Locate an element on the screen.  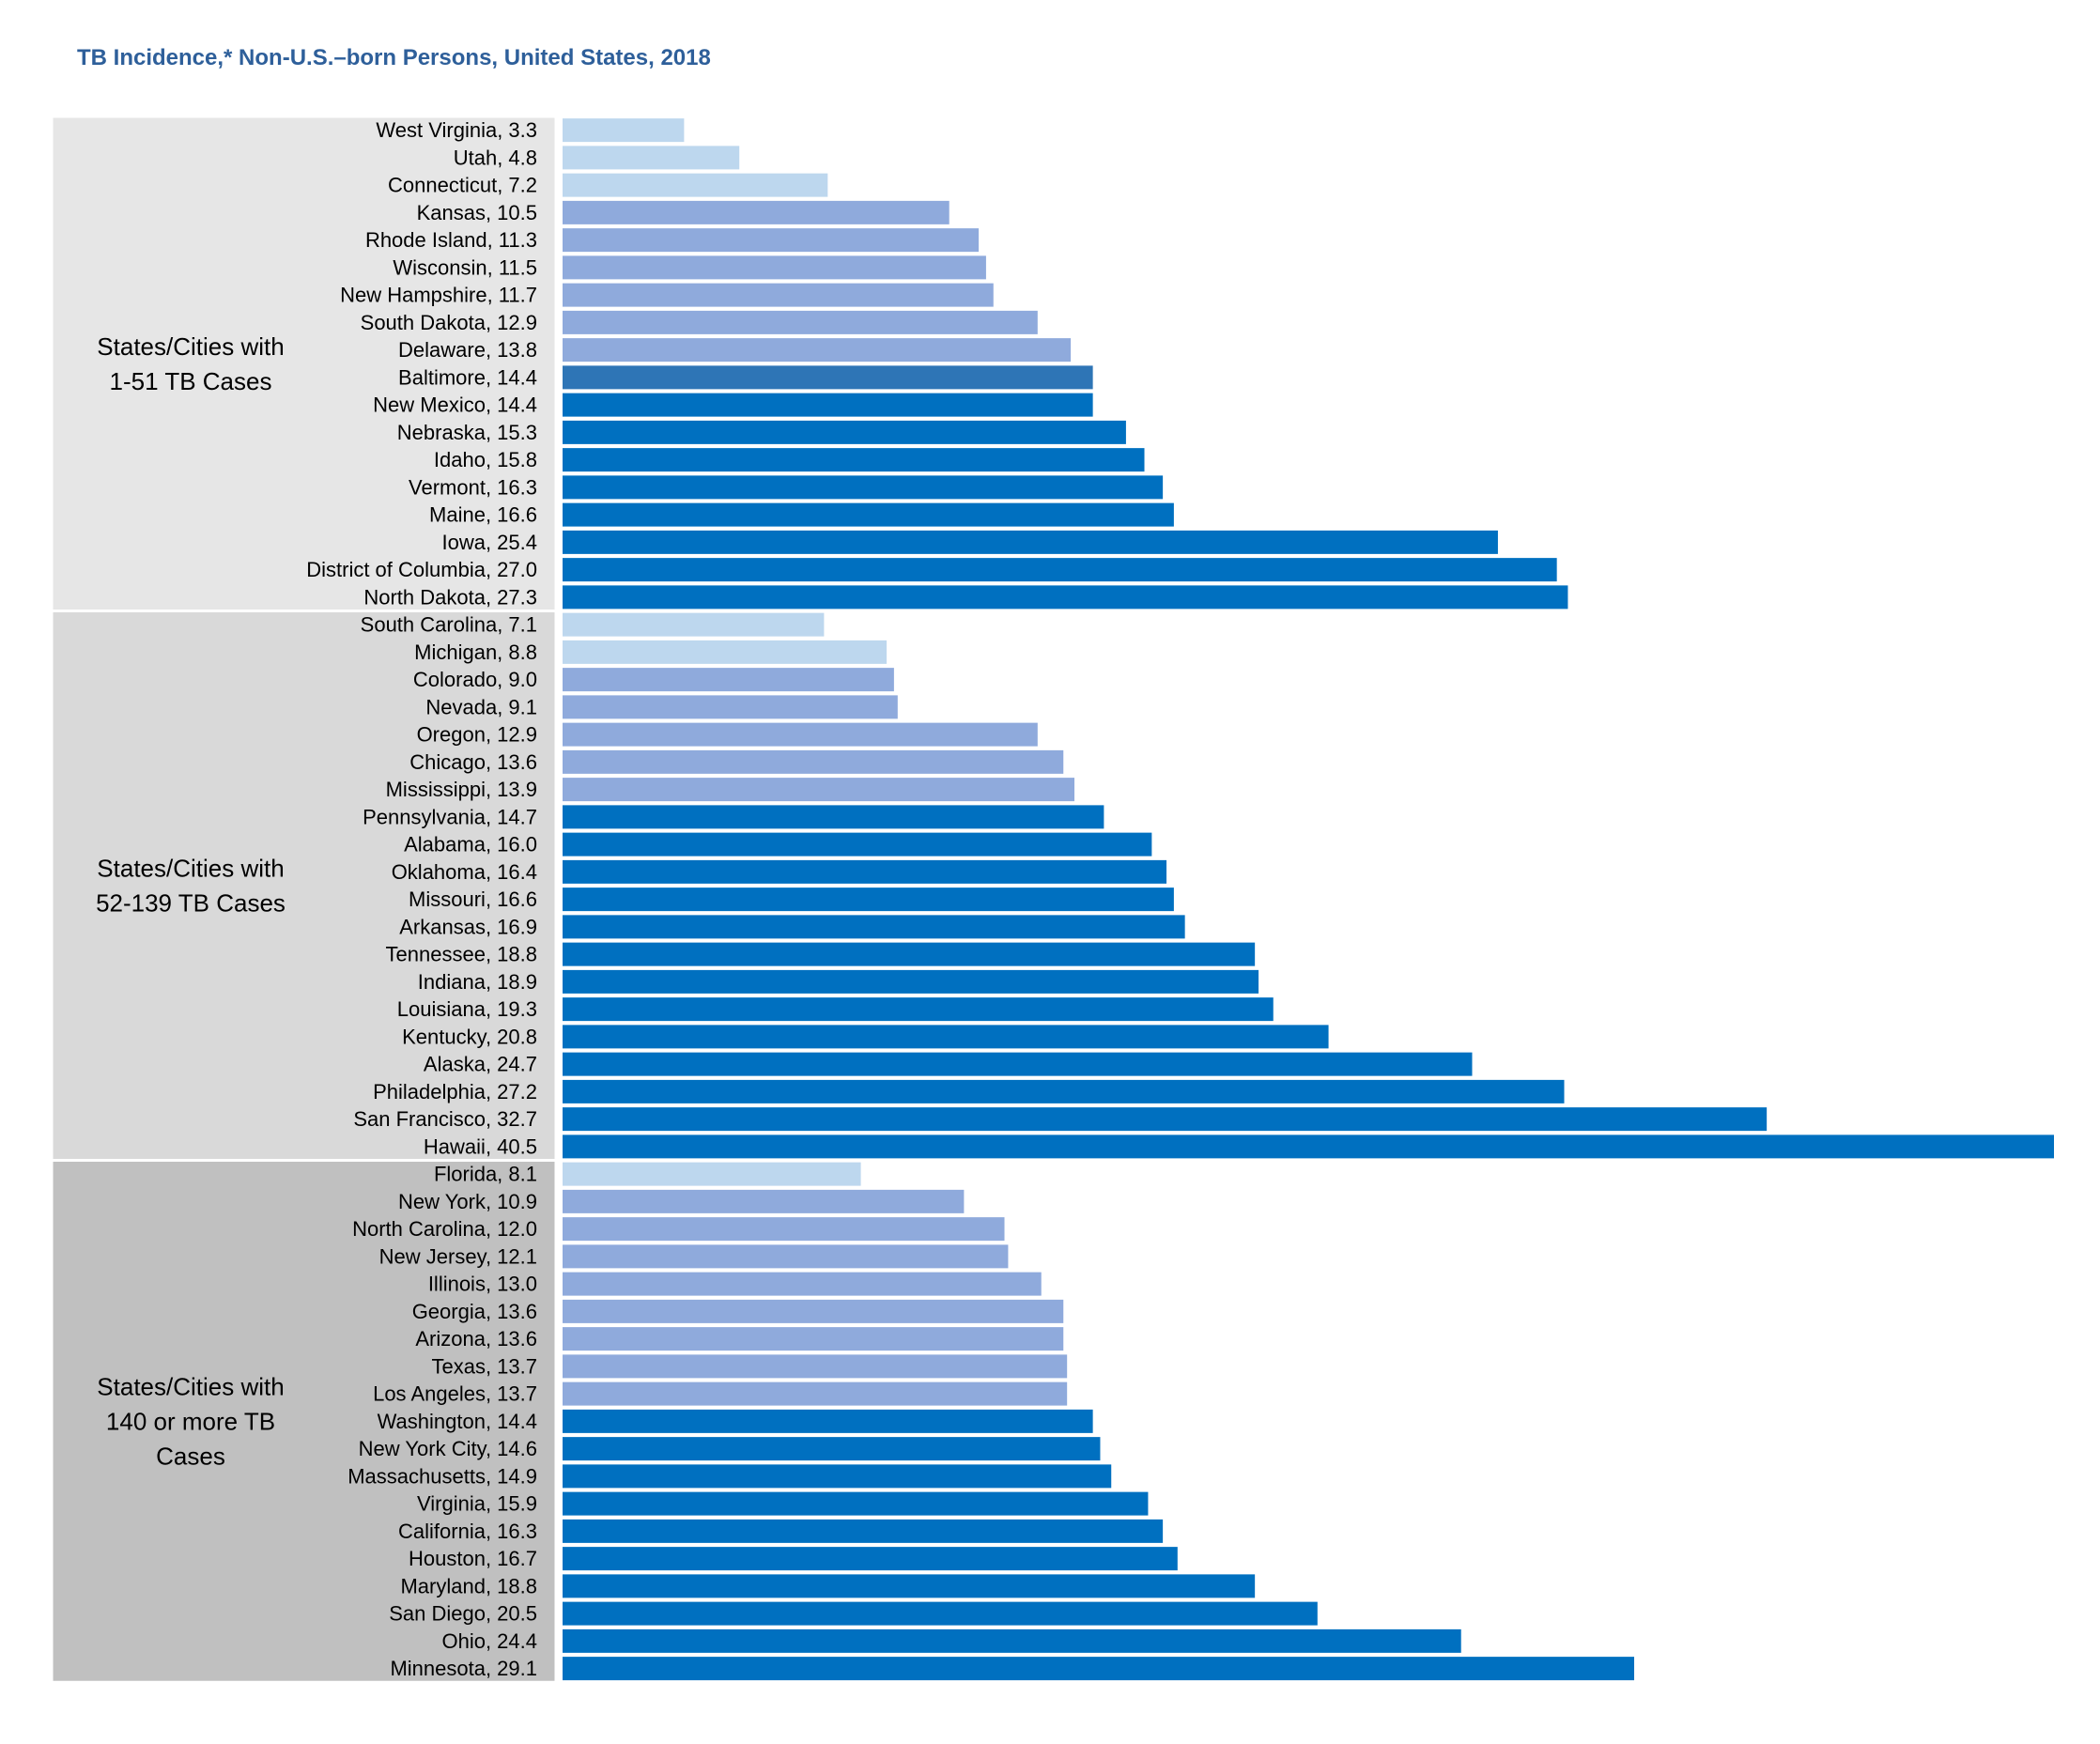
bar-label: District of Columbia, 27.0 is located at coordinates (422, 569).